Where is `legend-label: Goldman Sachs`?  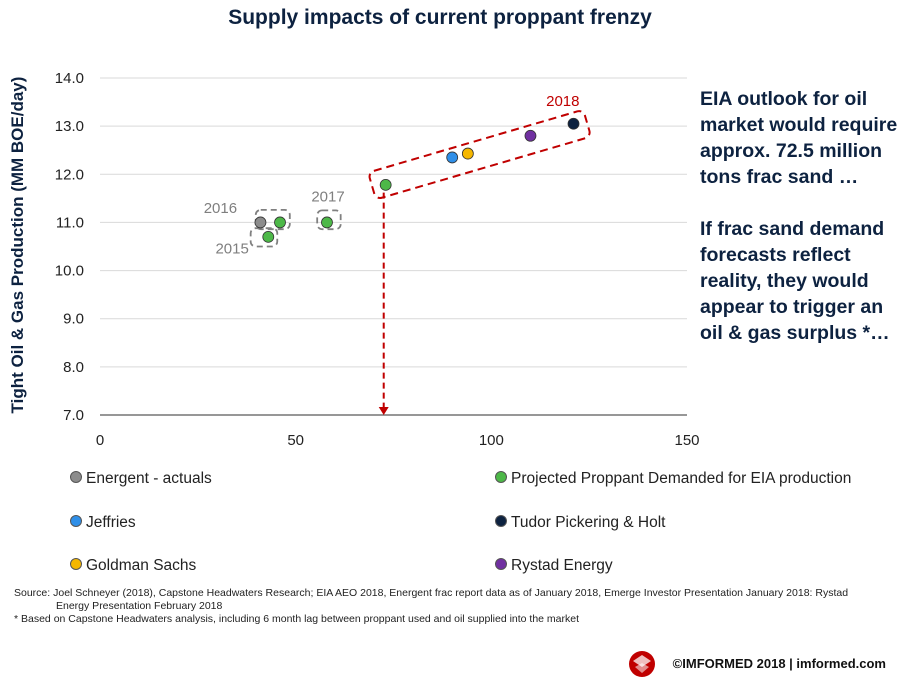
legend-label: Goldman Sachs is located at coordinates (141, 565).